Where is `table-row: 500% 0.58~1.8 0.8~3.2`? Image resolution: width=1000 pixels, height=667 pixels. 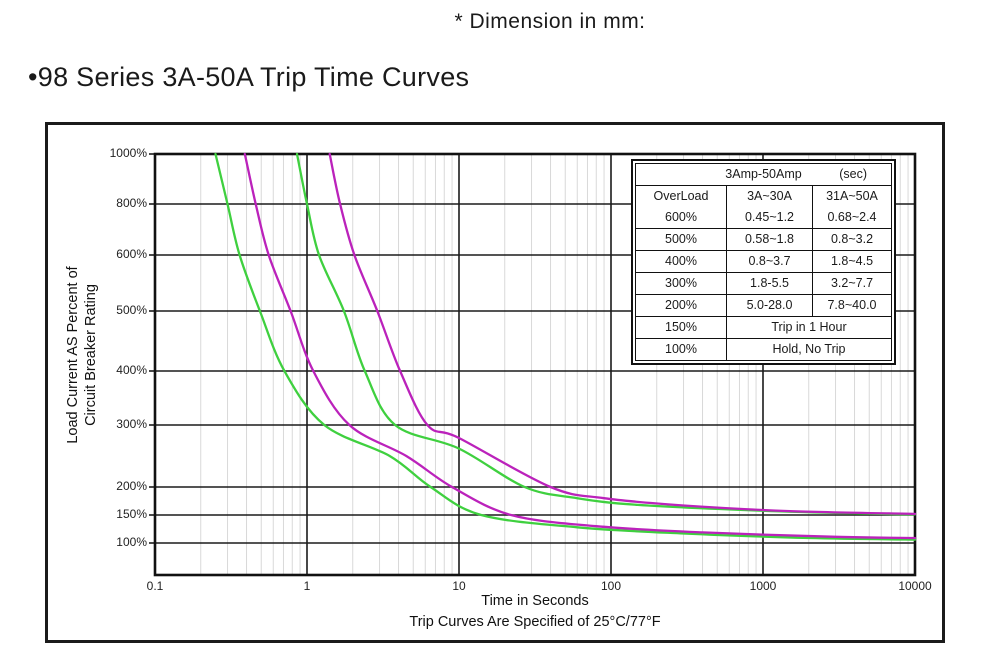 table-row: 500% 0.58~1.8 0.8~3.2 is located at coordinates (763, 239).